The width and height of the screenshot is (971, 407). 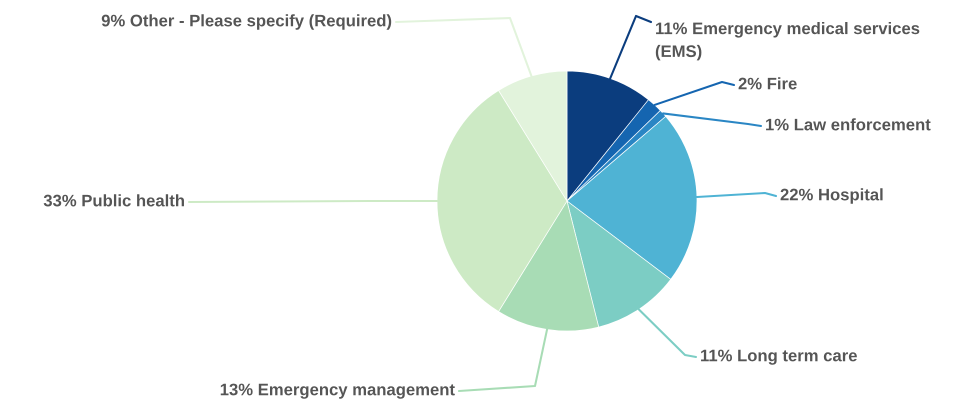 What do you see at coordinates (848, 124) in the screenshot?
I see `slice-label: 1% Law enforcement` at bounding box center [848, 124].